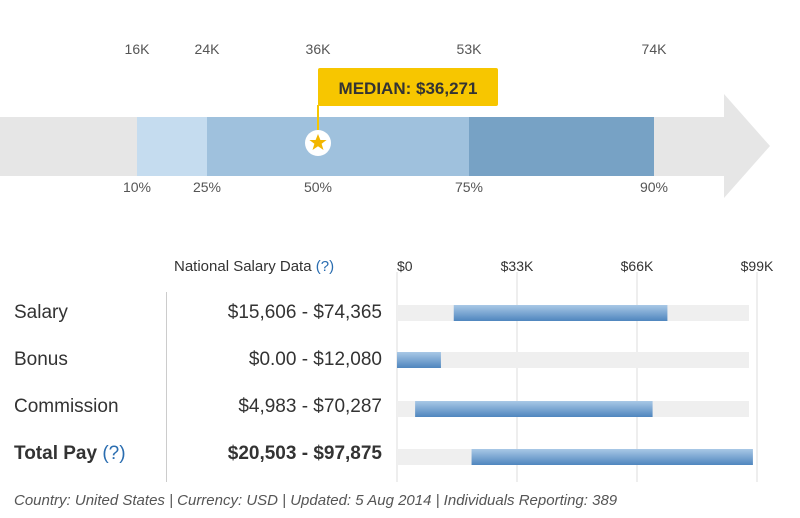  What do you see at coordinates (419, 360) in the screenshot?
I see `bonus-range-bar` at bounding box center [419, 360].